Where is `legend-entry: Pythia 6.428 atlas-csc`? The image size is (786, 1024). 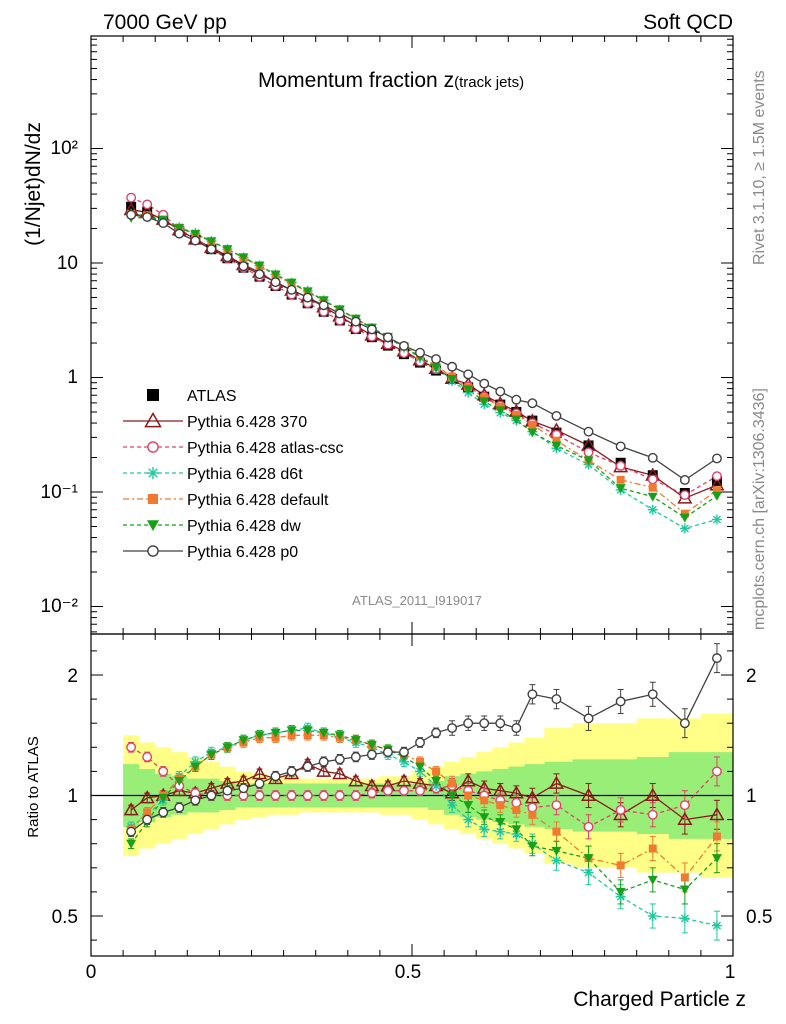 legend-entry: Pythia 6.428 atlas-csc is located at coordinates (265, 448).